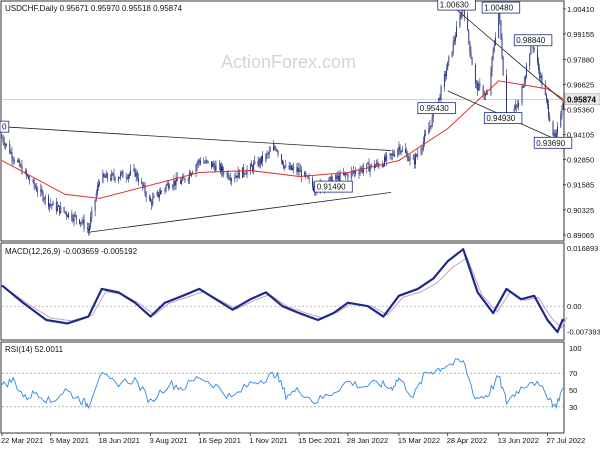  Describe the element at coordinates (580, 9) in the screenshot. I see `price-axis-tick-label: 1.00410` at that location.